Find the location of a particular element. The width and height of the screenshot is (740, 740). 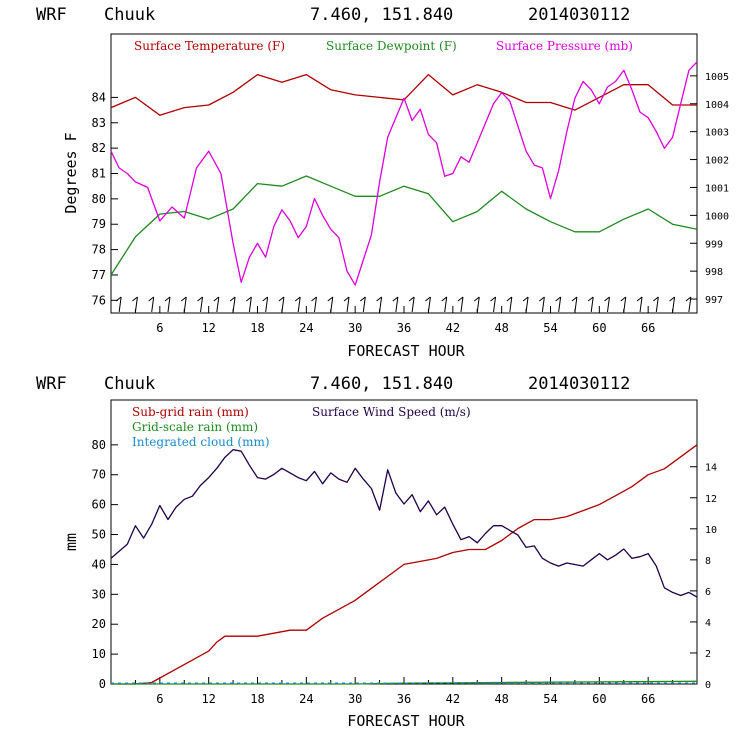

top-header-model: WRF is located at coordinates (51, 15).